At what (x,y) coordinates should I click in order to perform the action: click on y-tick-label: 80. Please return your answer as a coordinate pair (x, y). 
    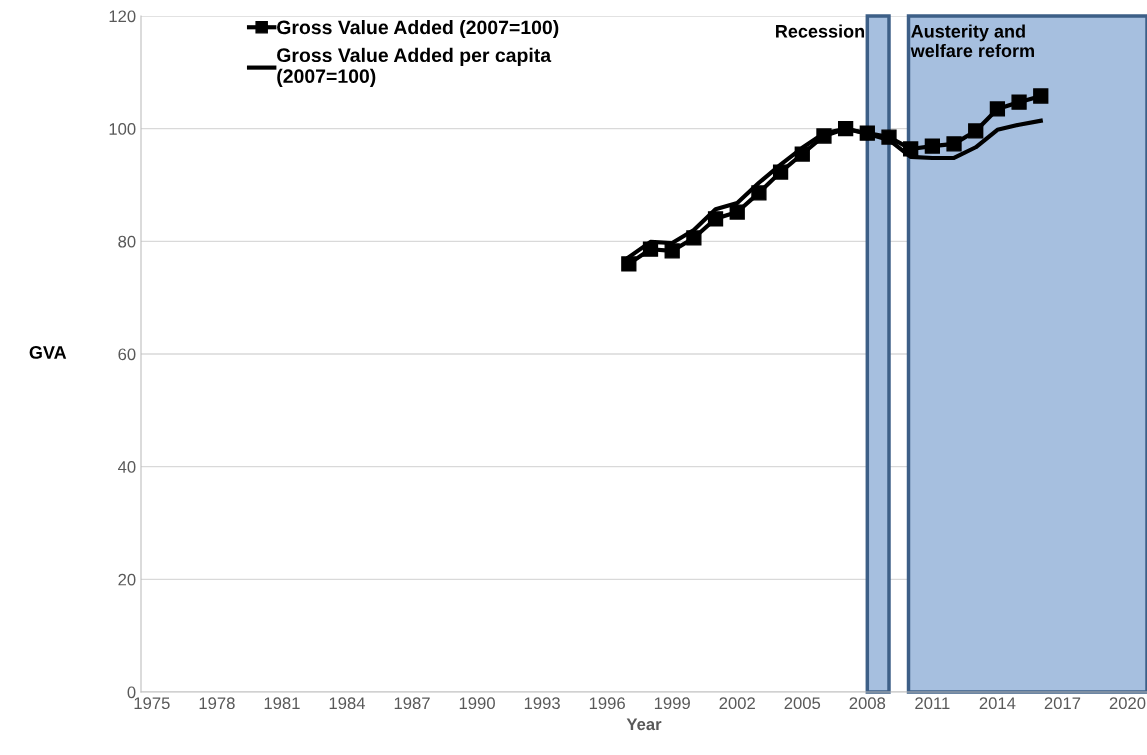
    Looking at the image, I should click on (127, 241).